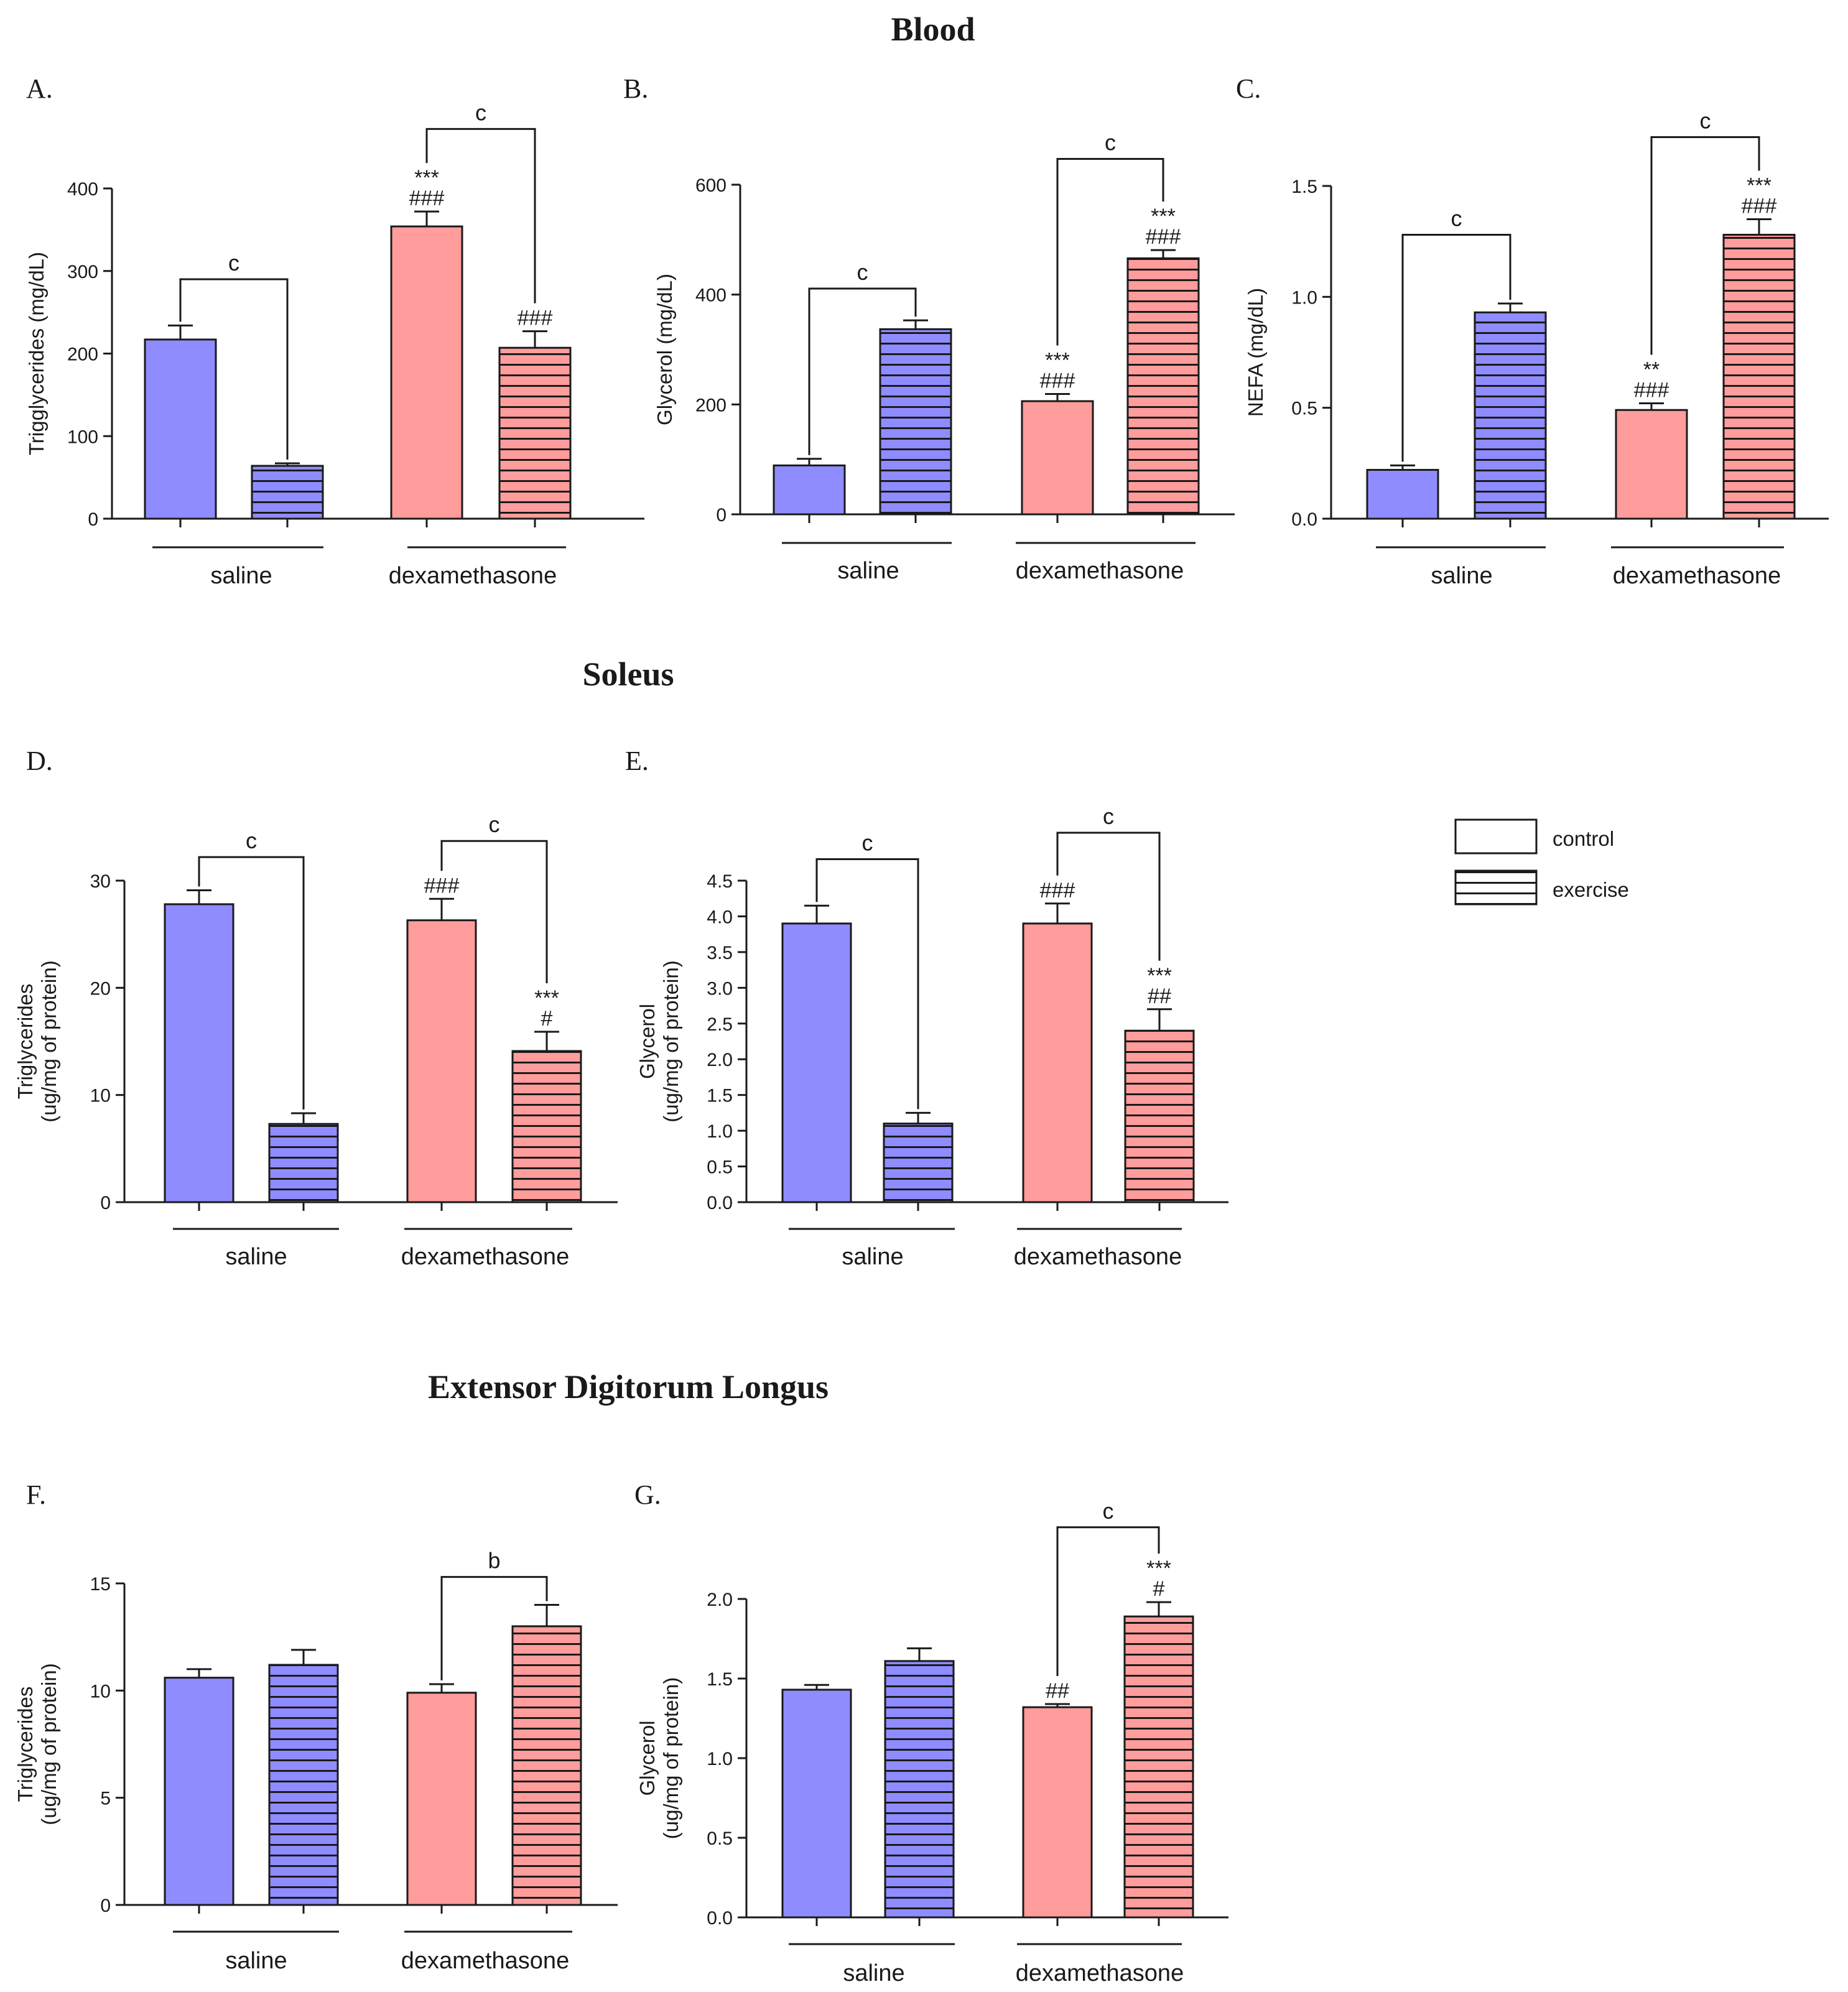 This screenshot has width=1848, height=1992. I want to click on legend-swatch-exercise, so click(1496, 887).